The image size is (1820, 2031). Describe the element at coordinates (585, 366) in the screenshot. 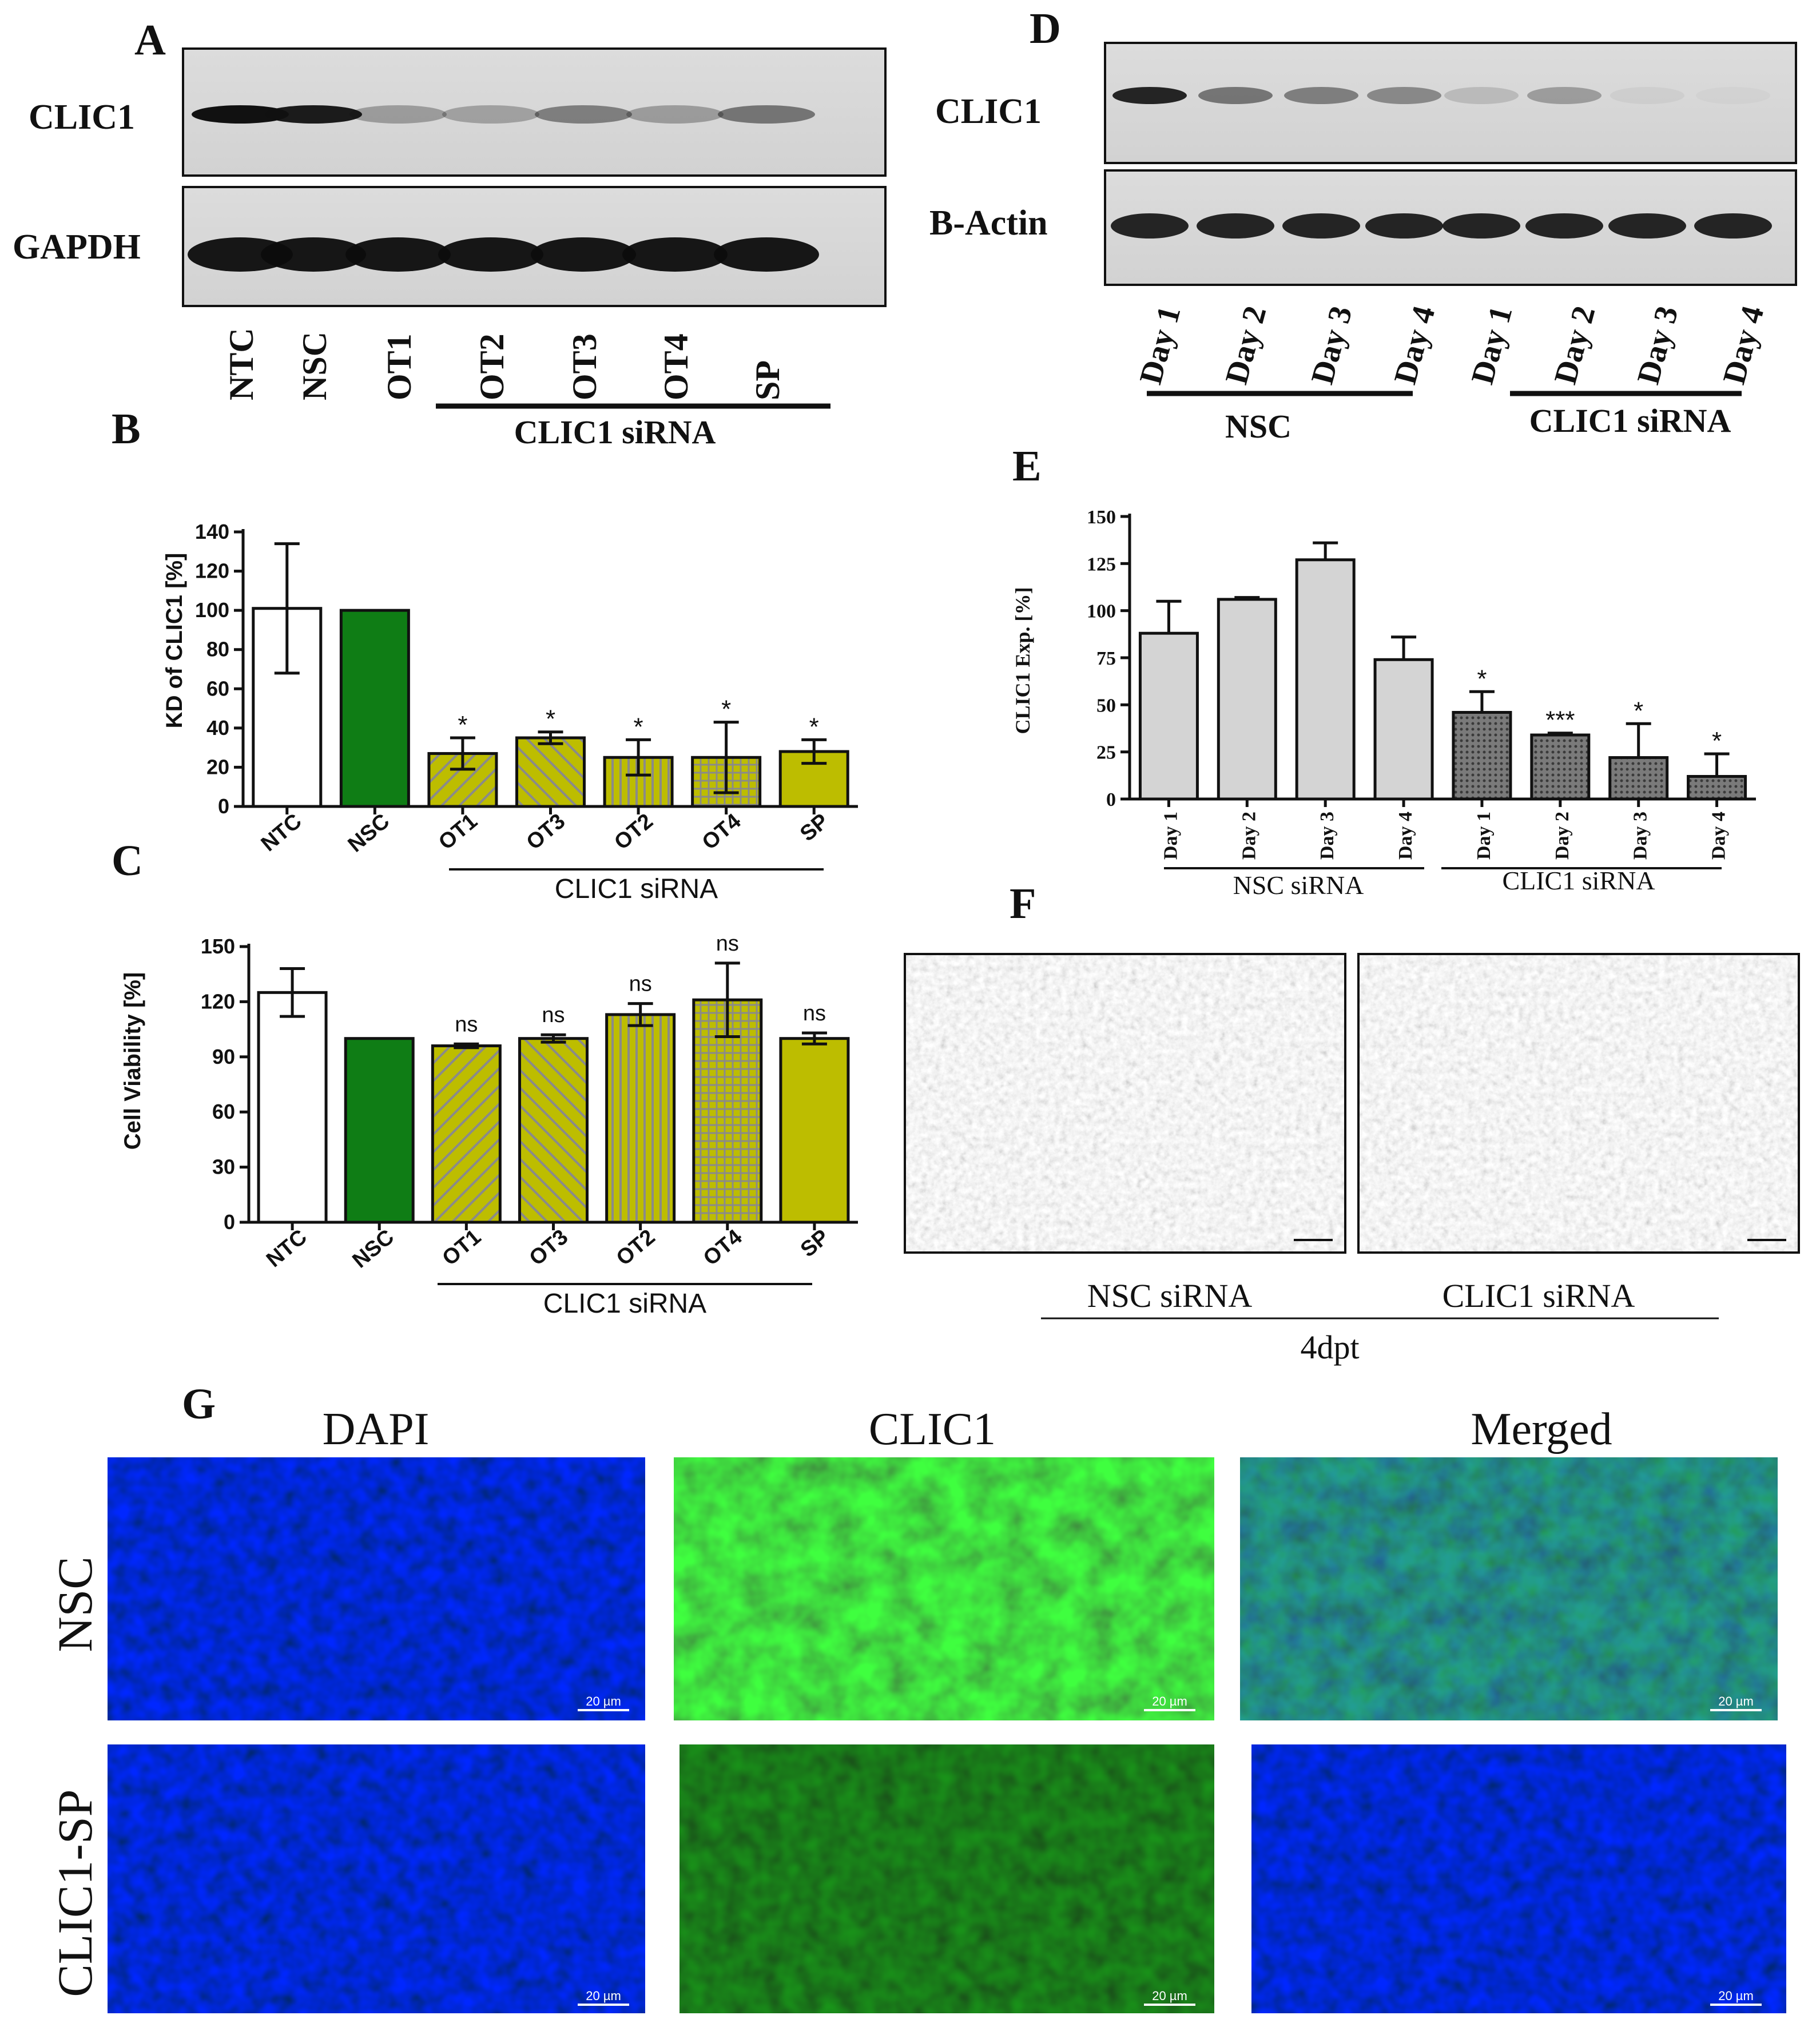

I see `lane-label-a: OT3` at that location.